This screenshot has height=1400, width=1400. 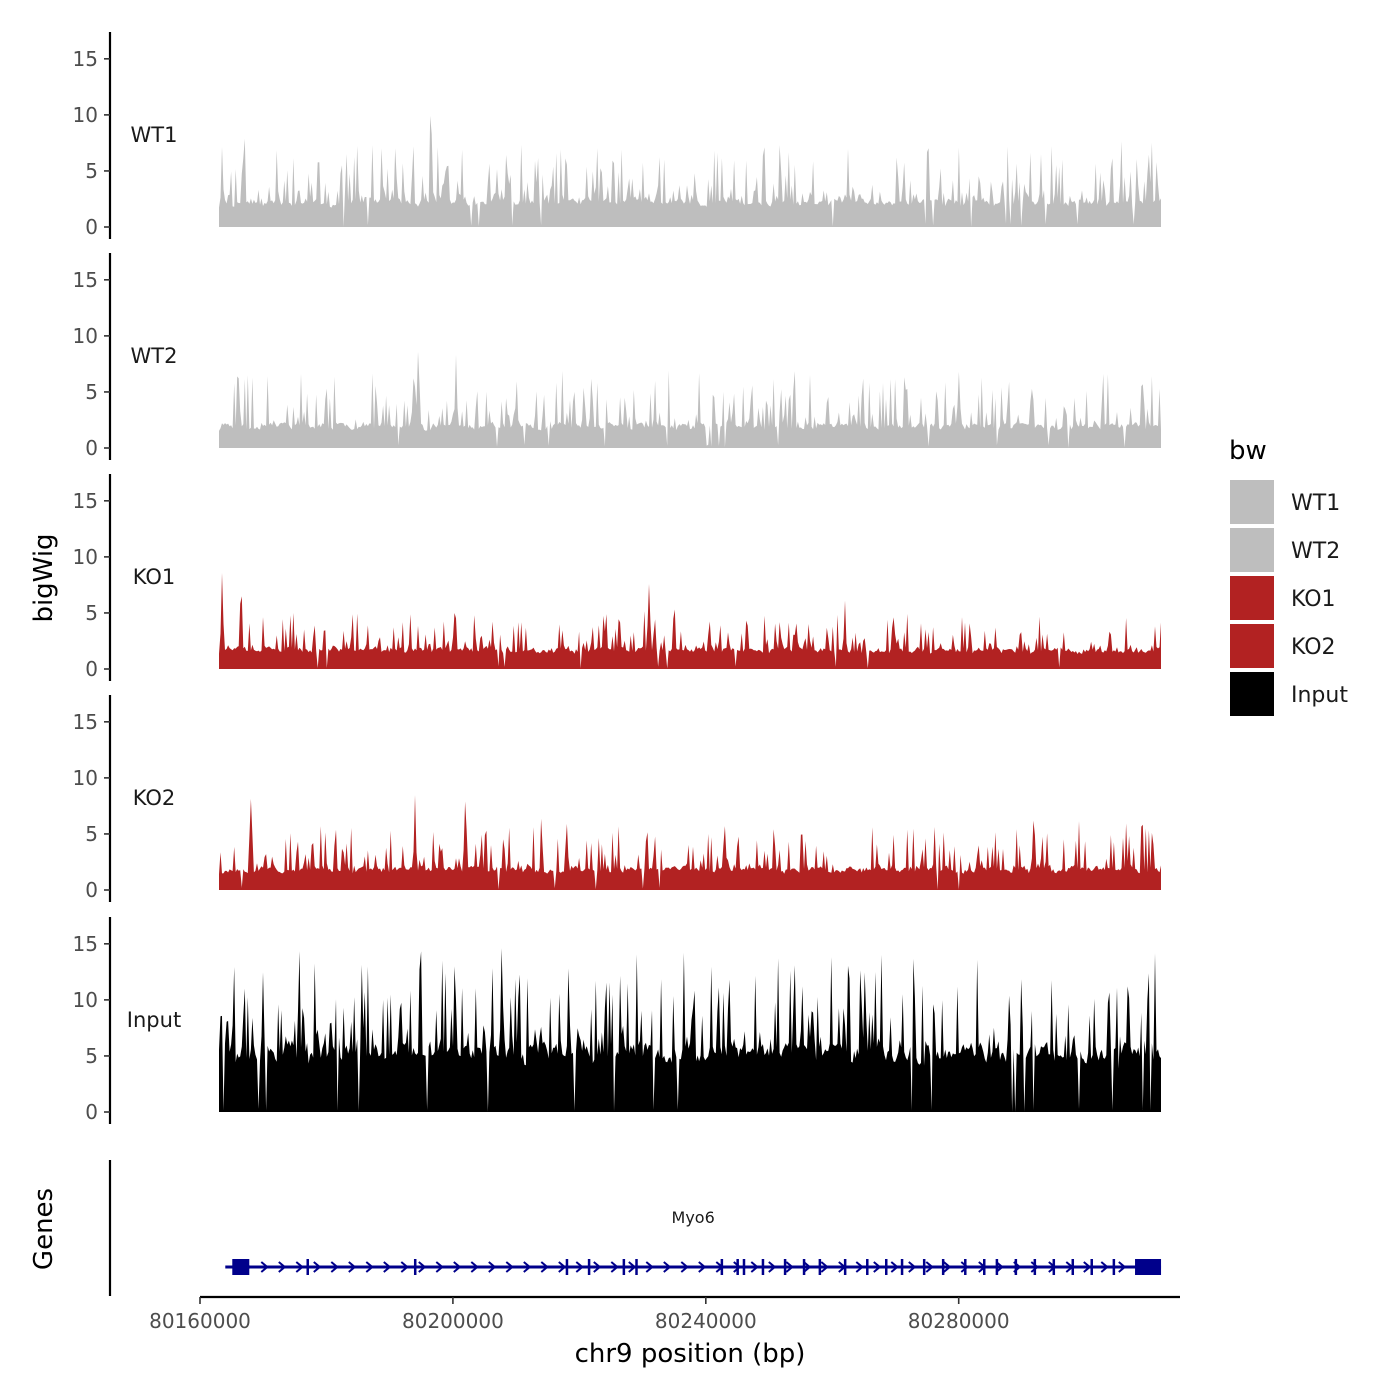 What do you see at coordinates (690, 399) in the screenshot?
I see `signal-area-wt2` at bounding box center [690, 399].